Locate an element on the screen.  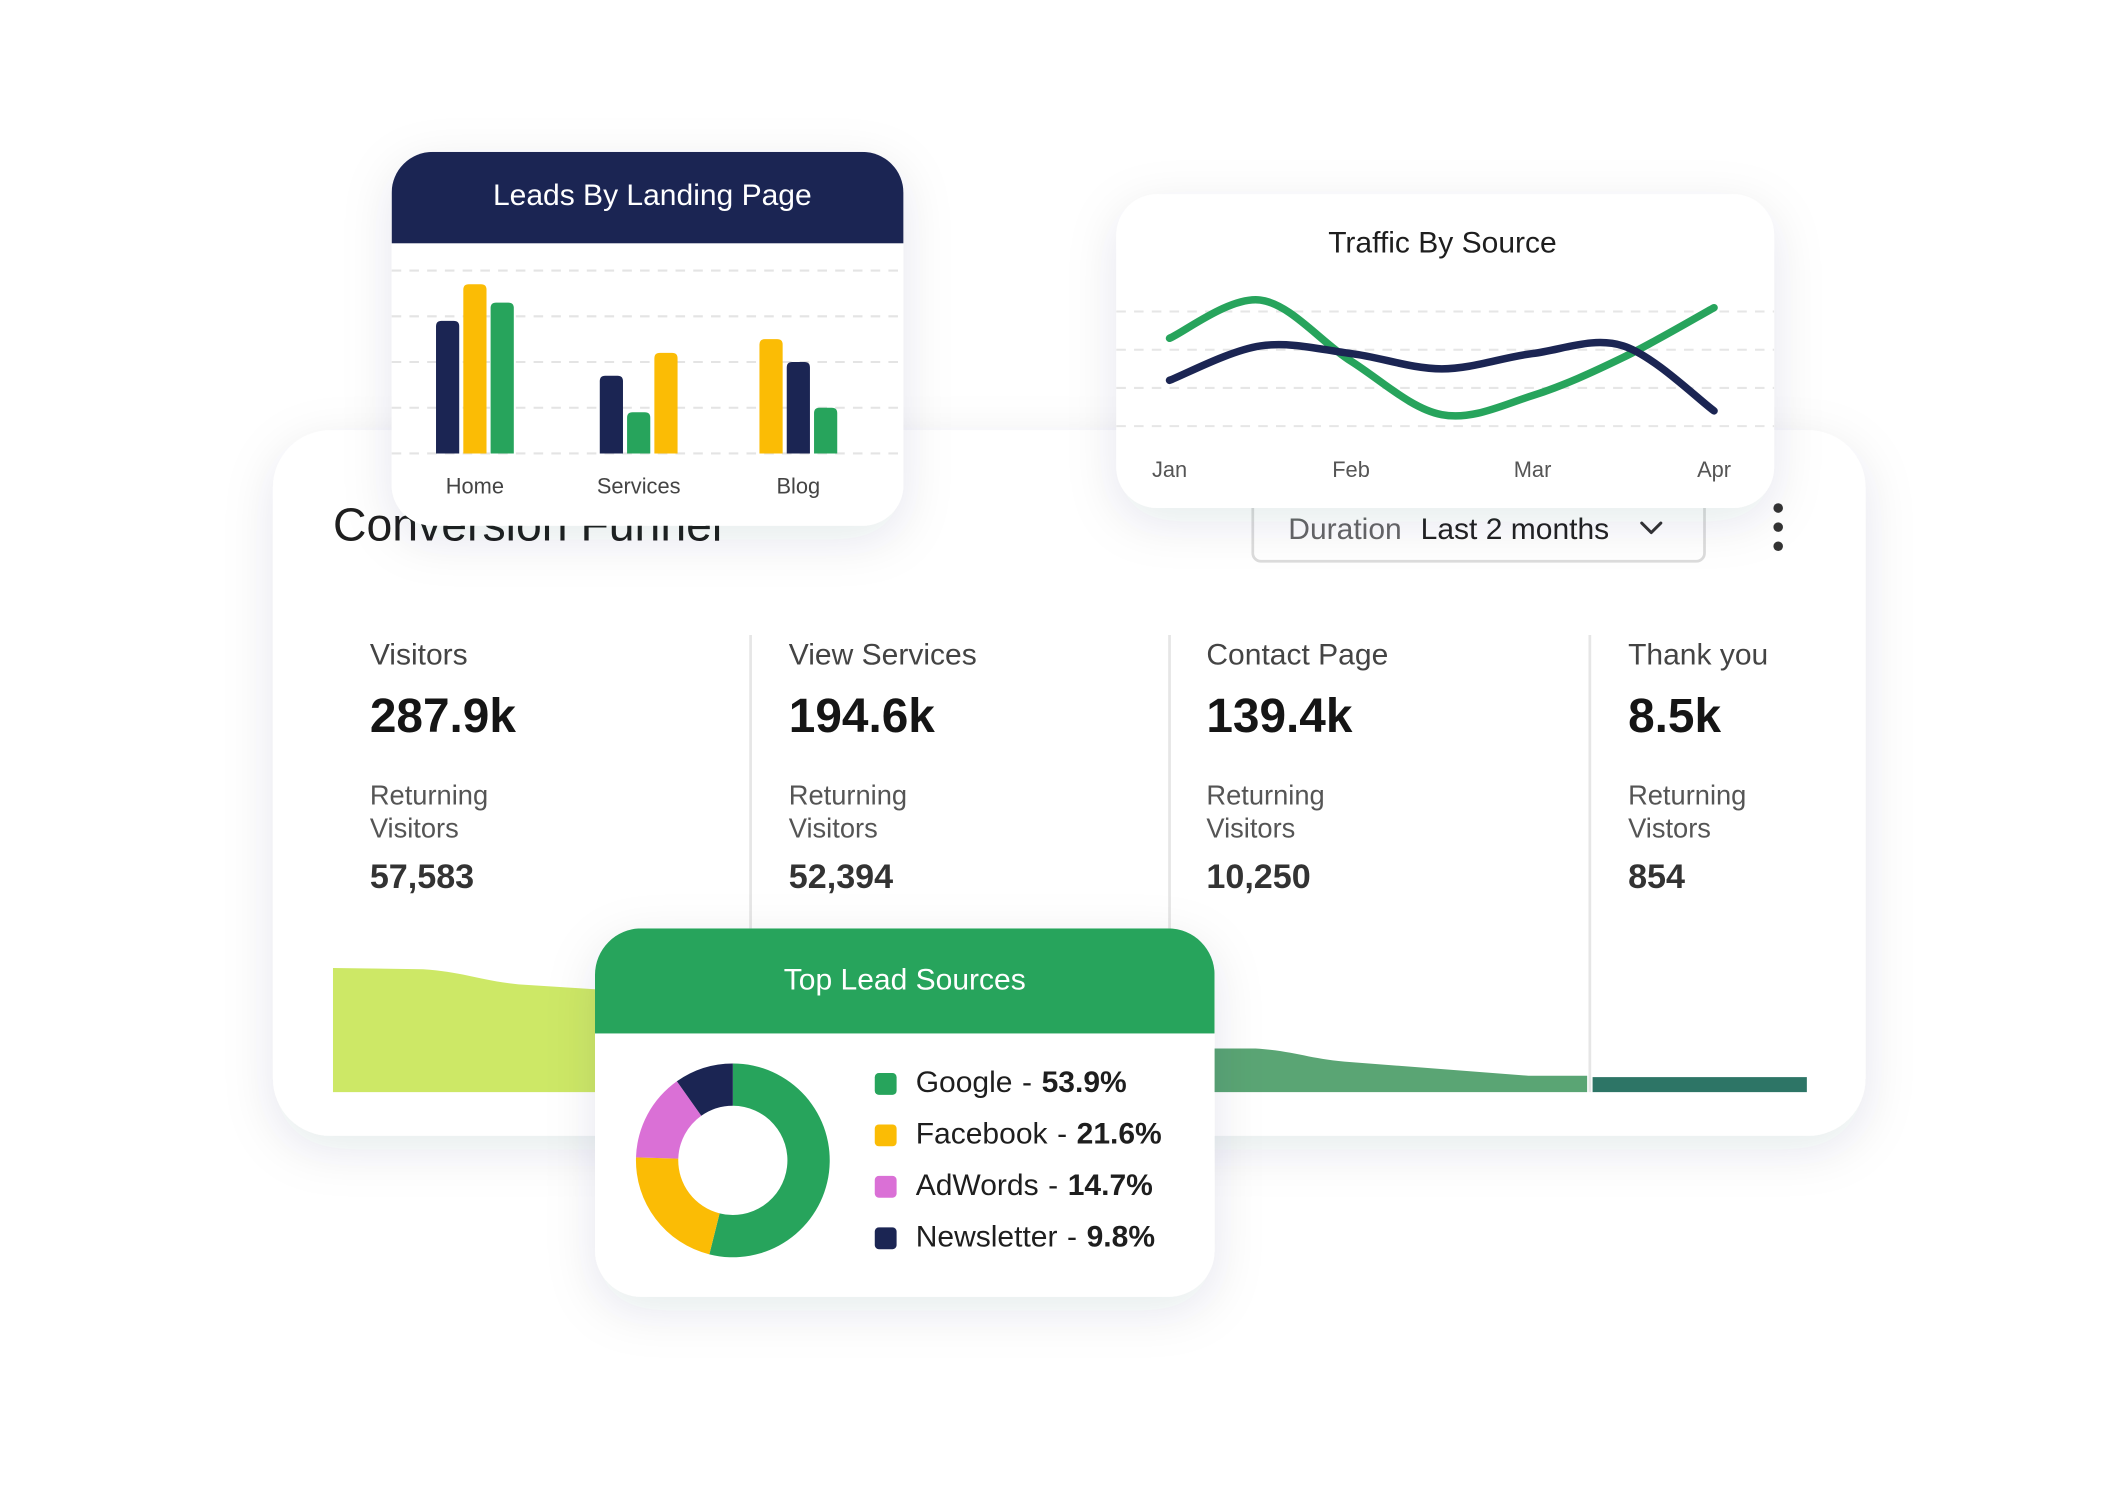
returning-label: Vistors is located at coordinates (1669, 827).